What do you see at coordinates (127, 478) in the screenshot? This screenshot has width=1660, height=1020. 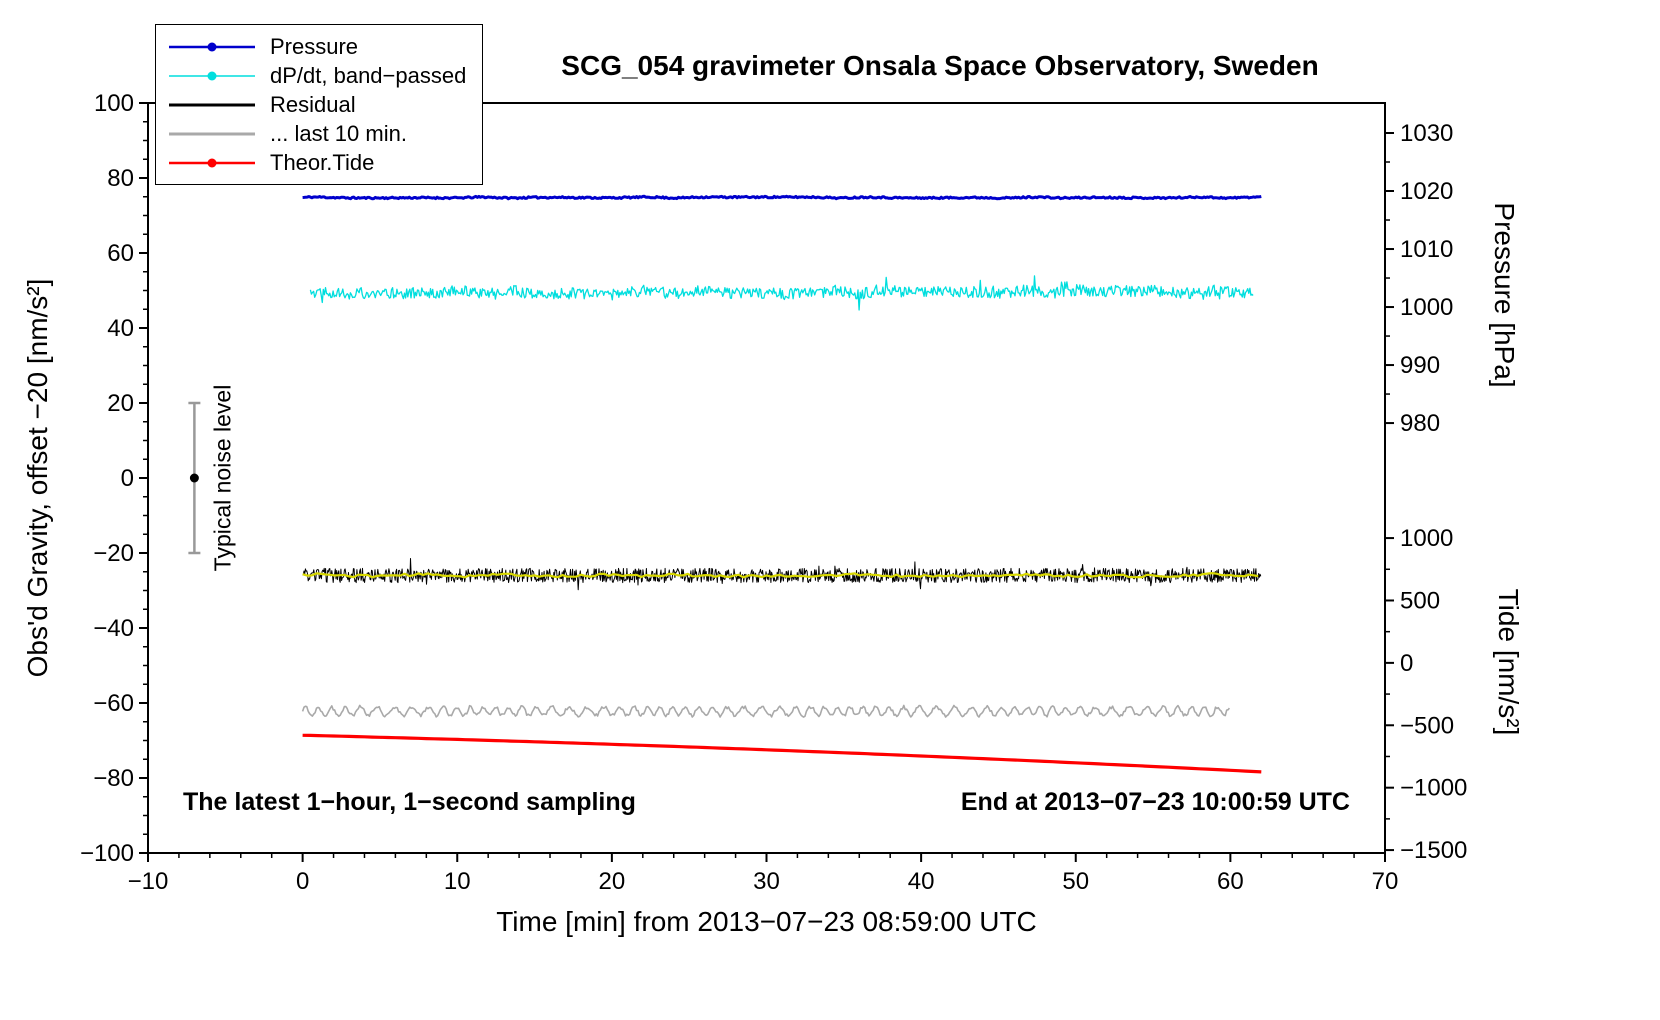 I see `y-tick-label: 0` at bounding box center [127, 478].